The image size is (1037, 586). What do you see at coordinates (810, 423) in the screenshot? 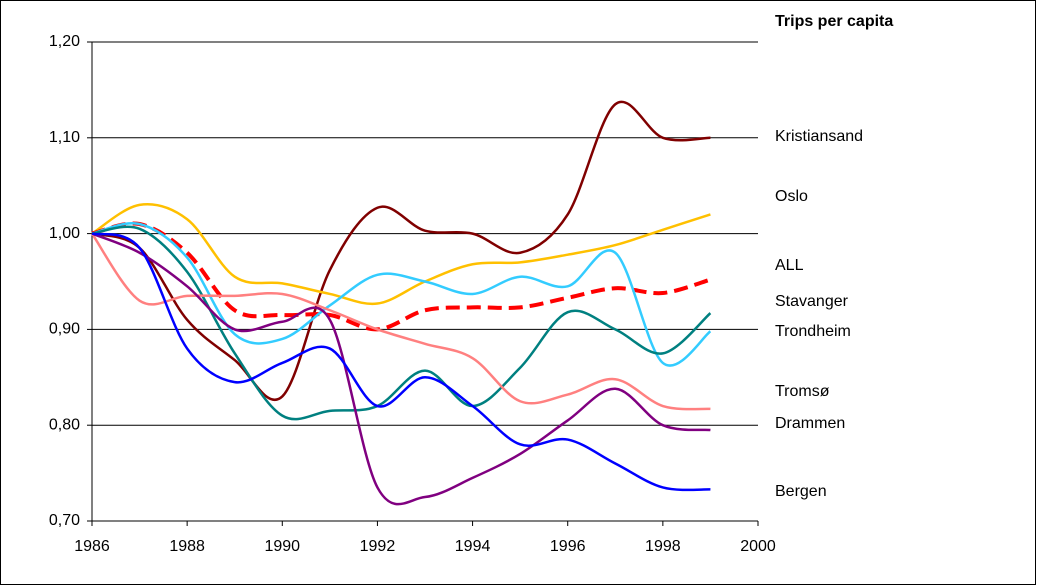
I see `legend-label: Drammen` at bounding box center [810, 423].